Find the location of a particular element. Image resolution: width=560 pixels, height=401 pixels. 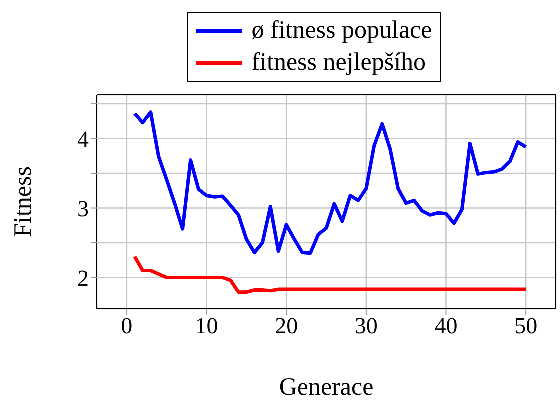

legend-label: fitness nejlepšího is located at coordinates (339, 63).